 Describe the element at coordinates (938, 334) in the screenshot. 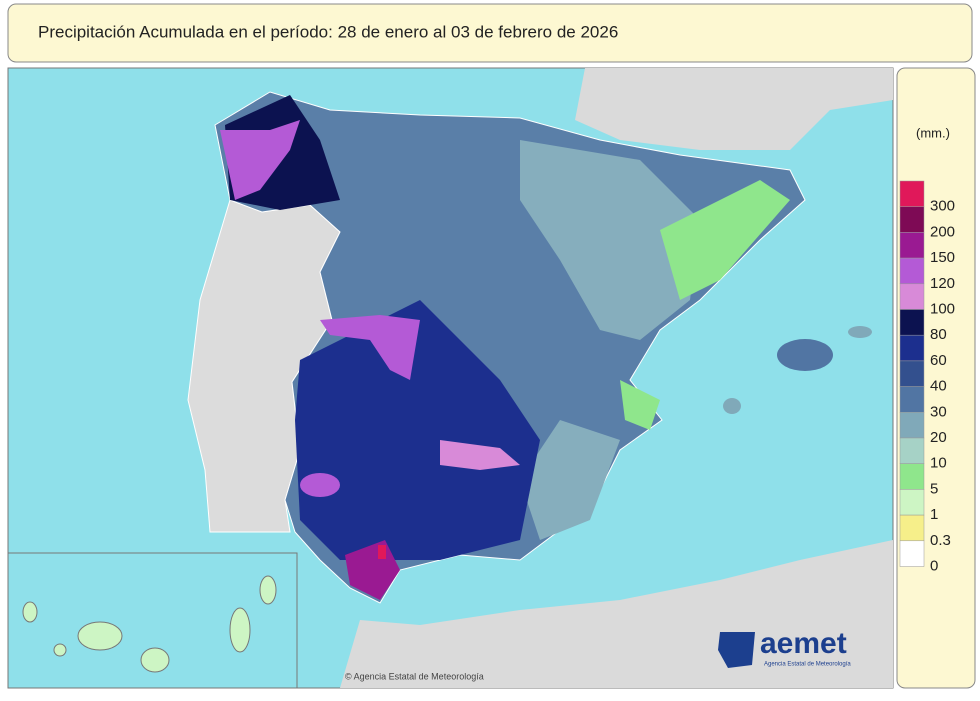

I see `legend-label: 80` at that location.